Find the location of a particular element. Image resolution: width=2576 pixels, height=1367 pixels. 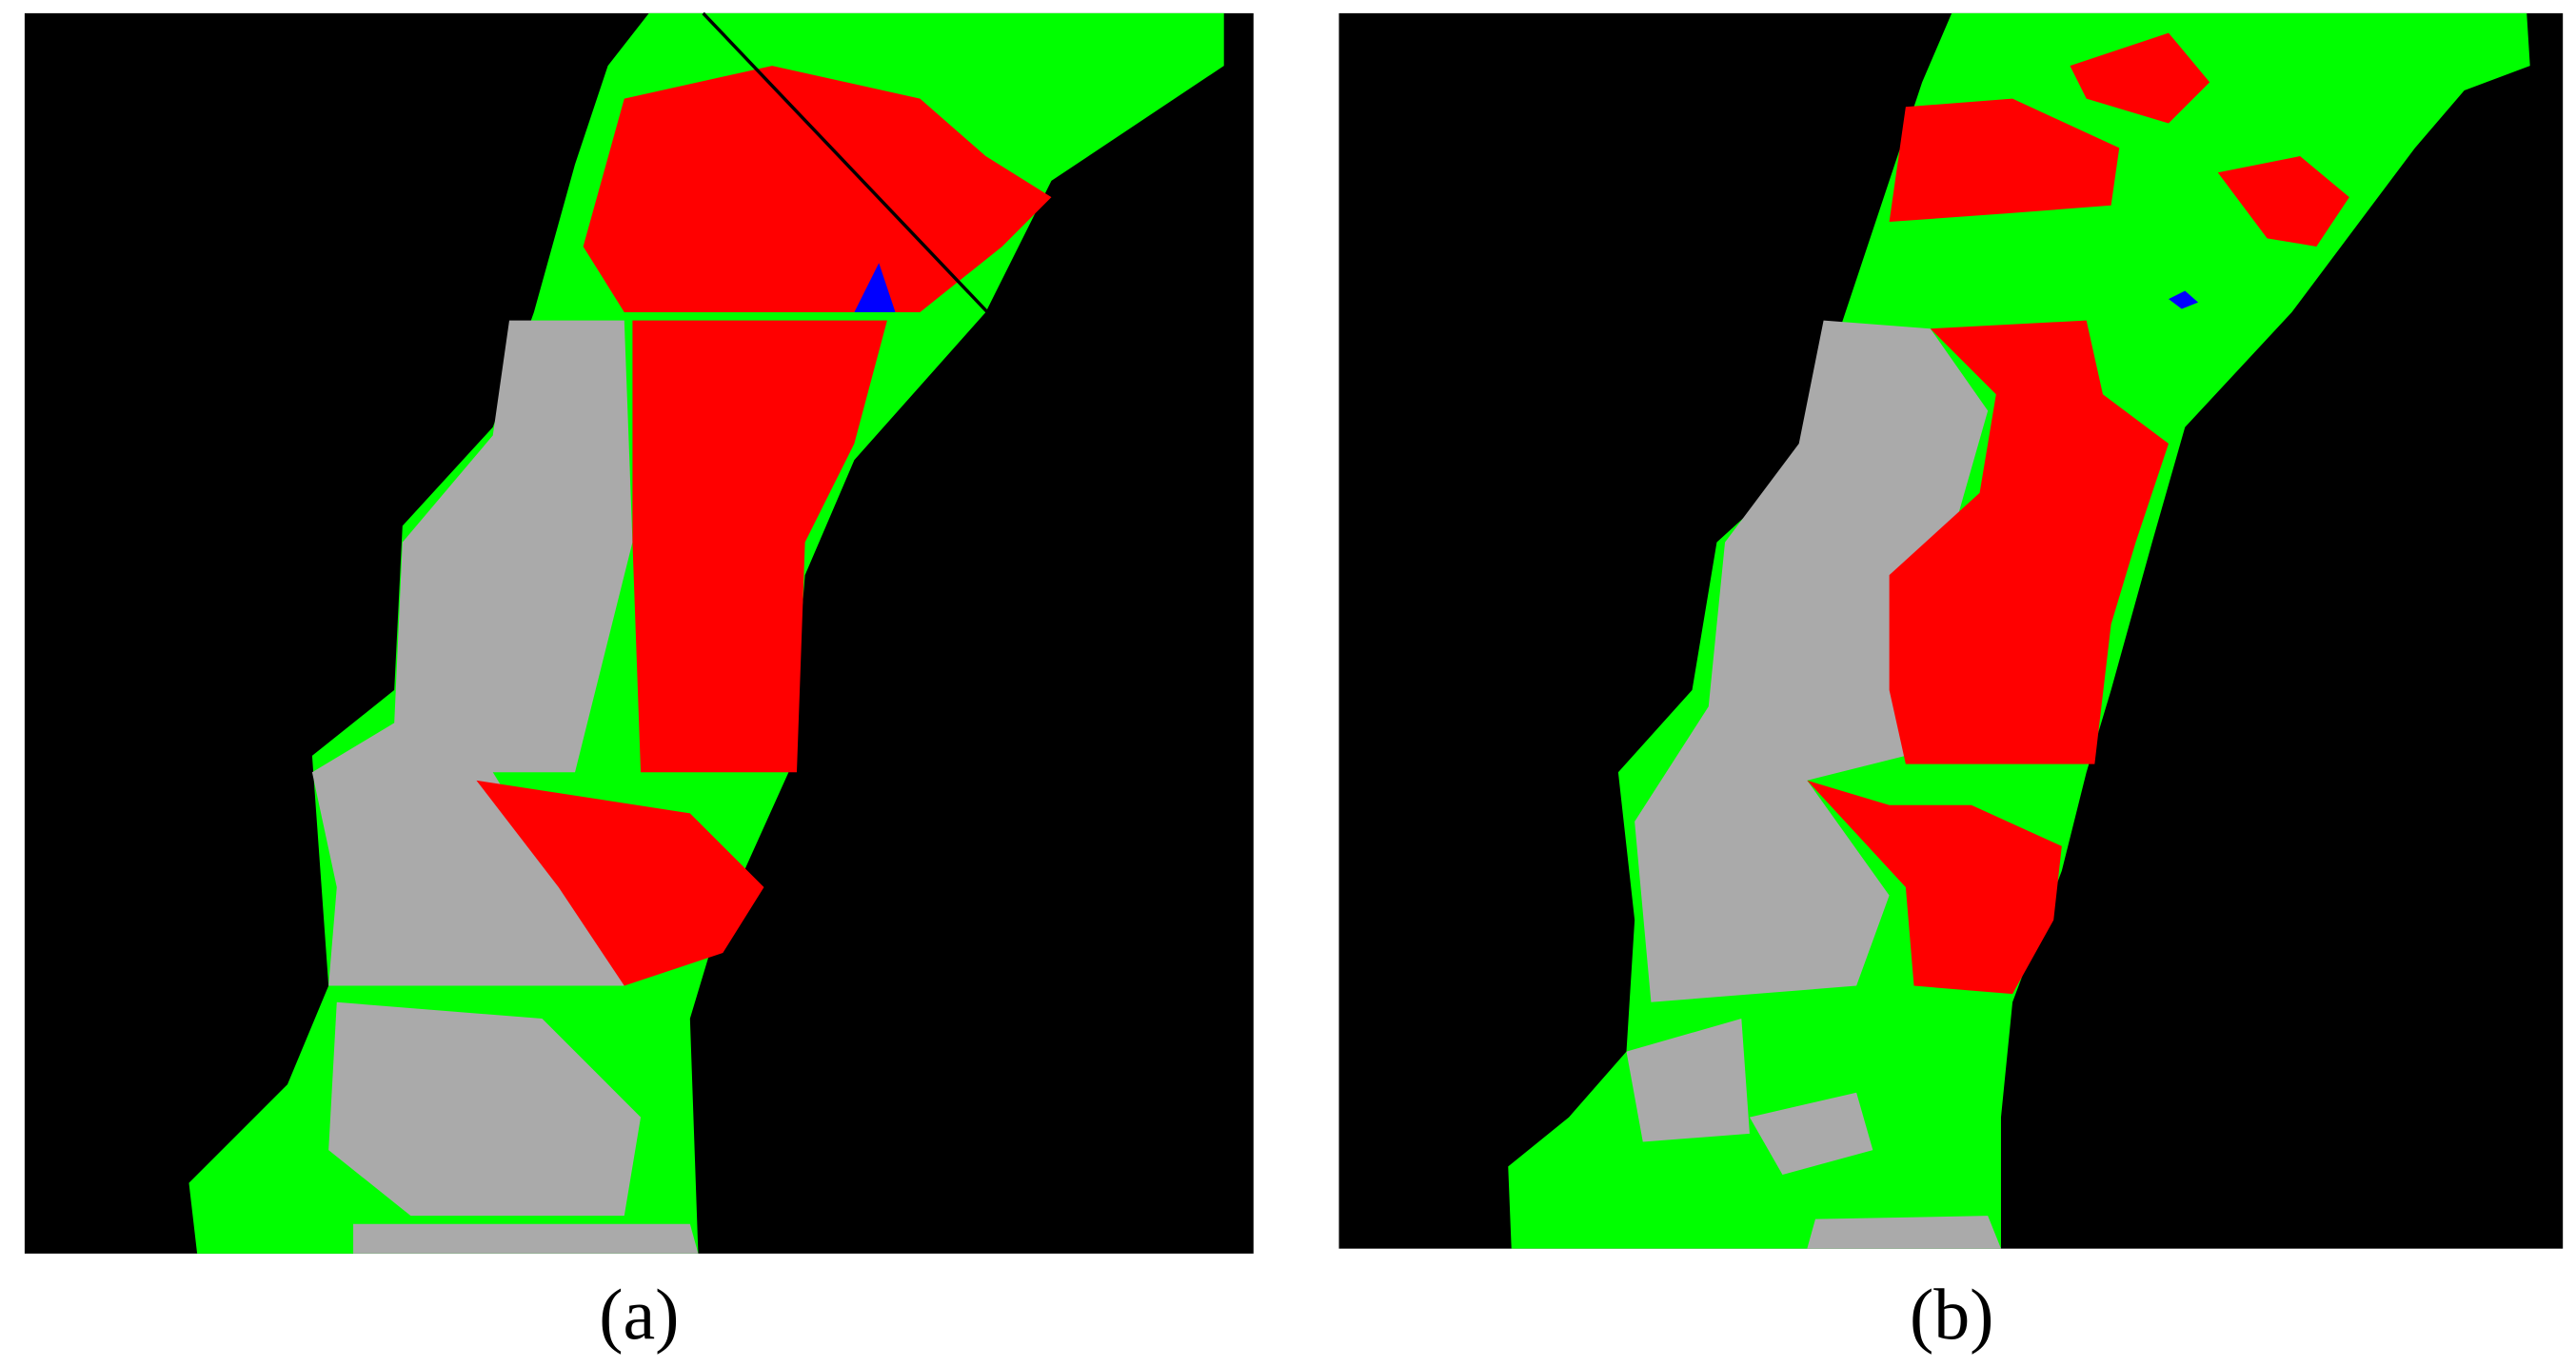

panel-label: (b) is located at coordinates (1952, 1316).